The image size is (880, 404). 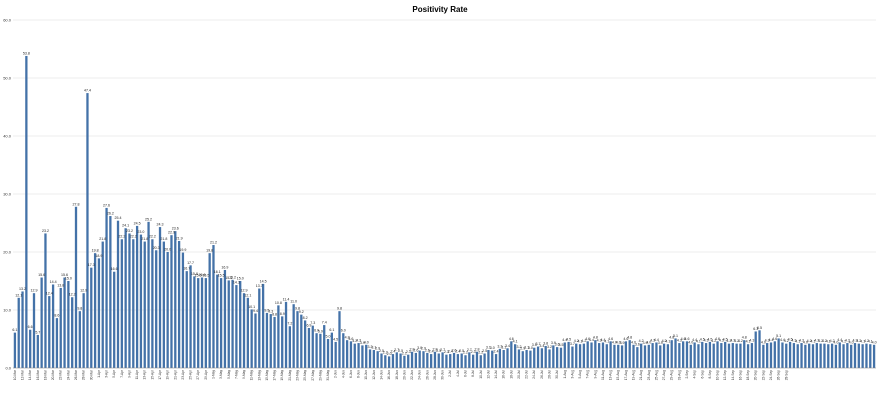 I want to click on data-label: 3.2, so click(x=518, y=347).